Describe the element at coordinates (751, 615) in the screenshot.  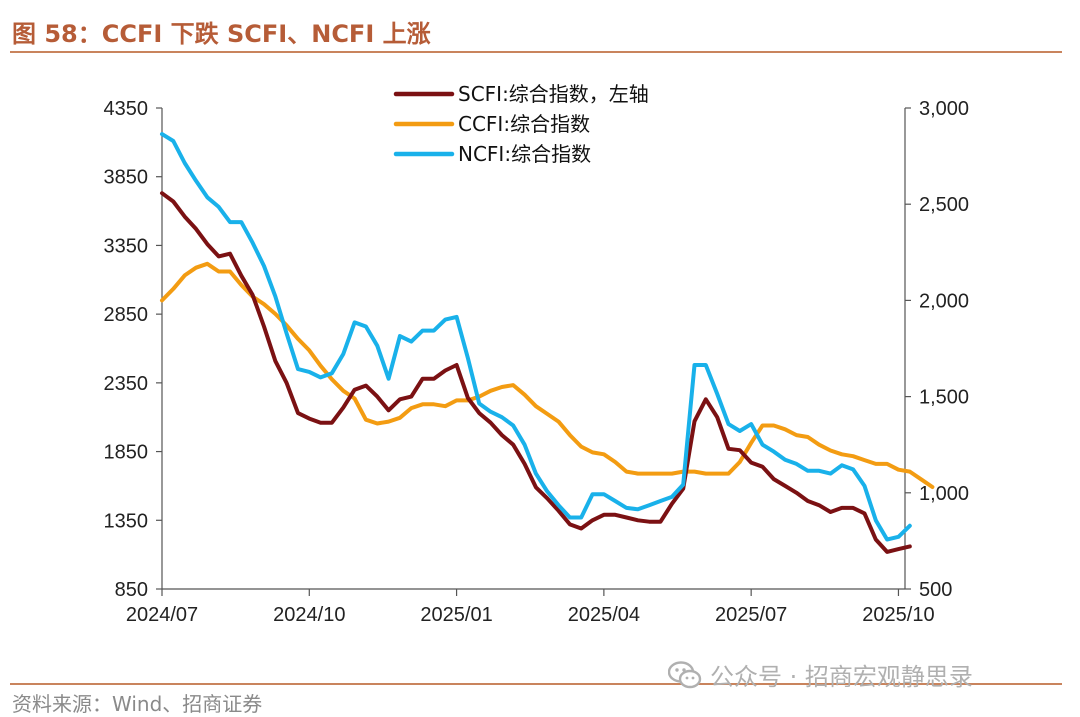
I see `x-tick-label: 2025/07` at that location.